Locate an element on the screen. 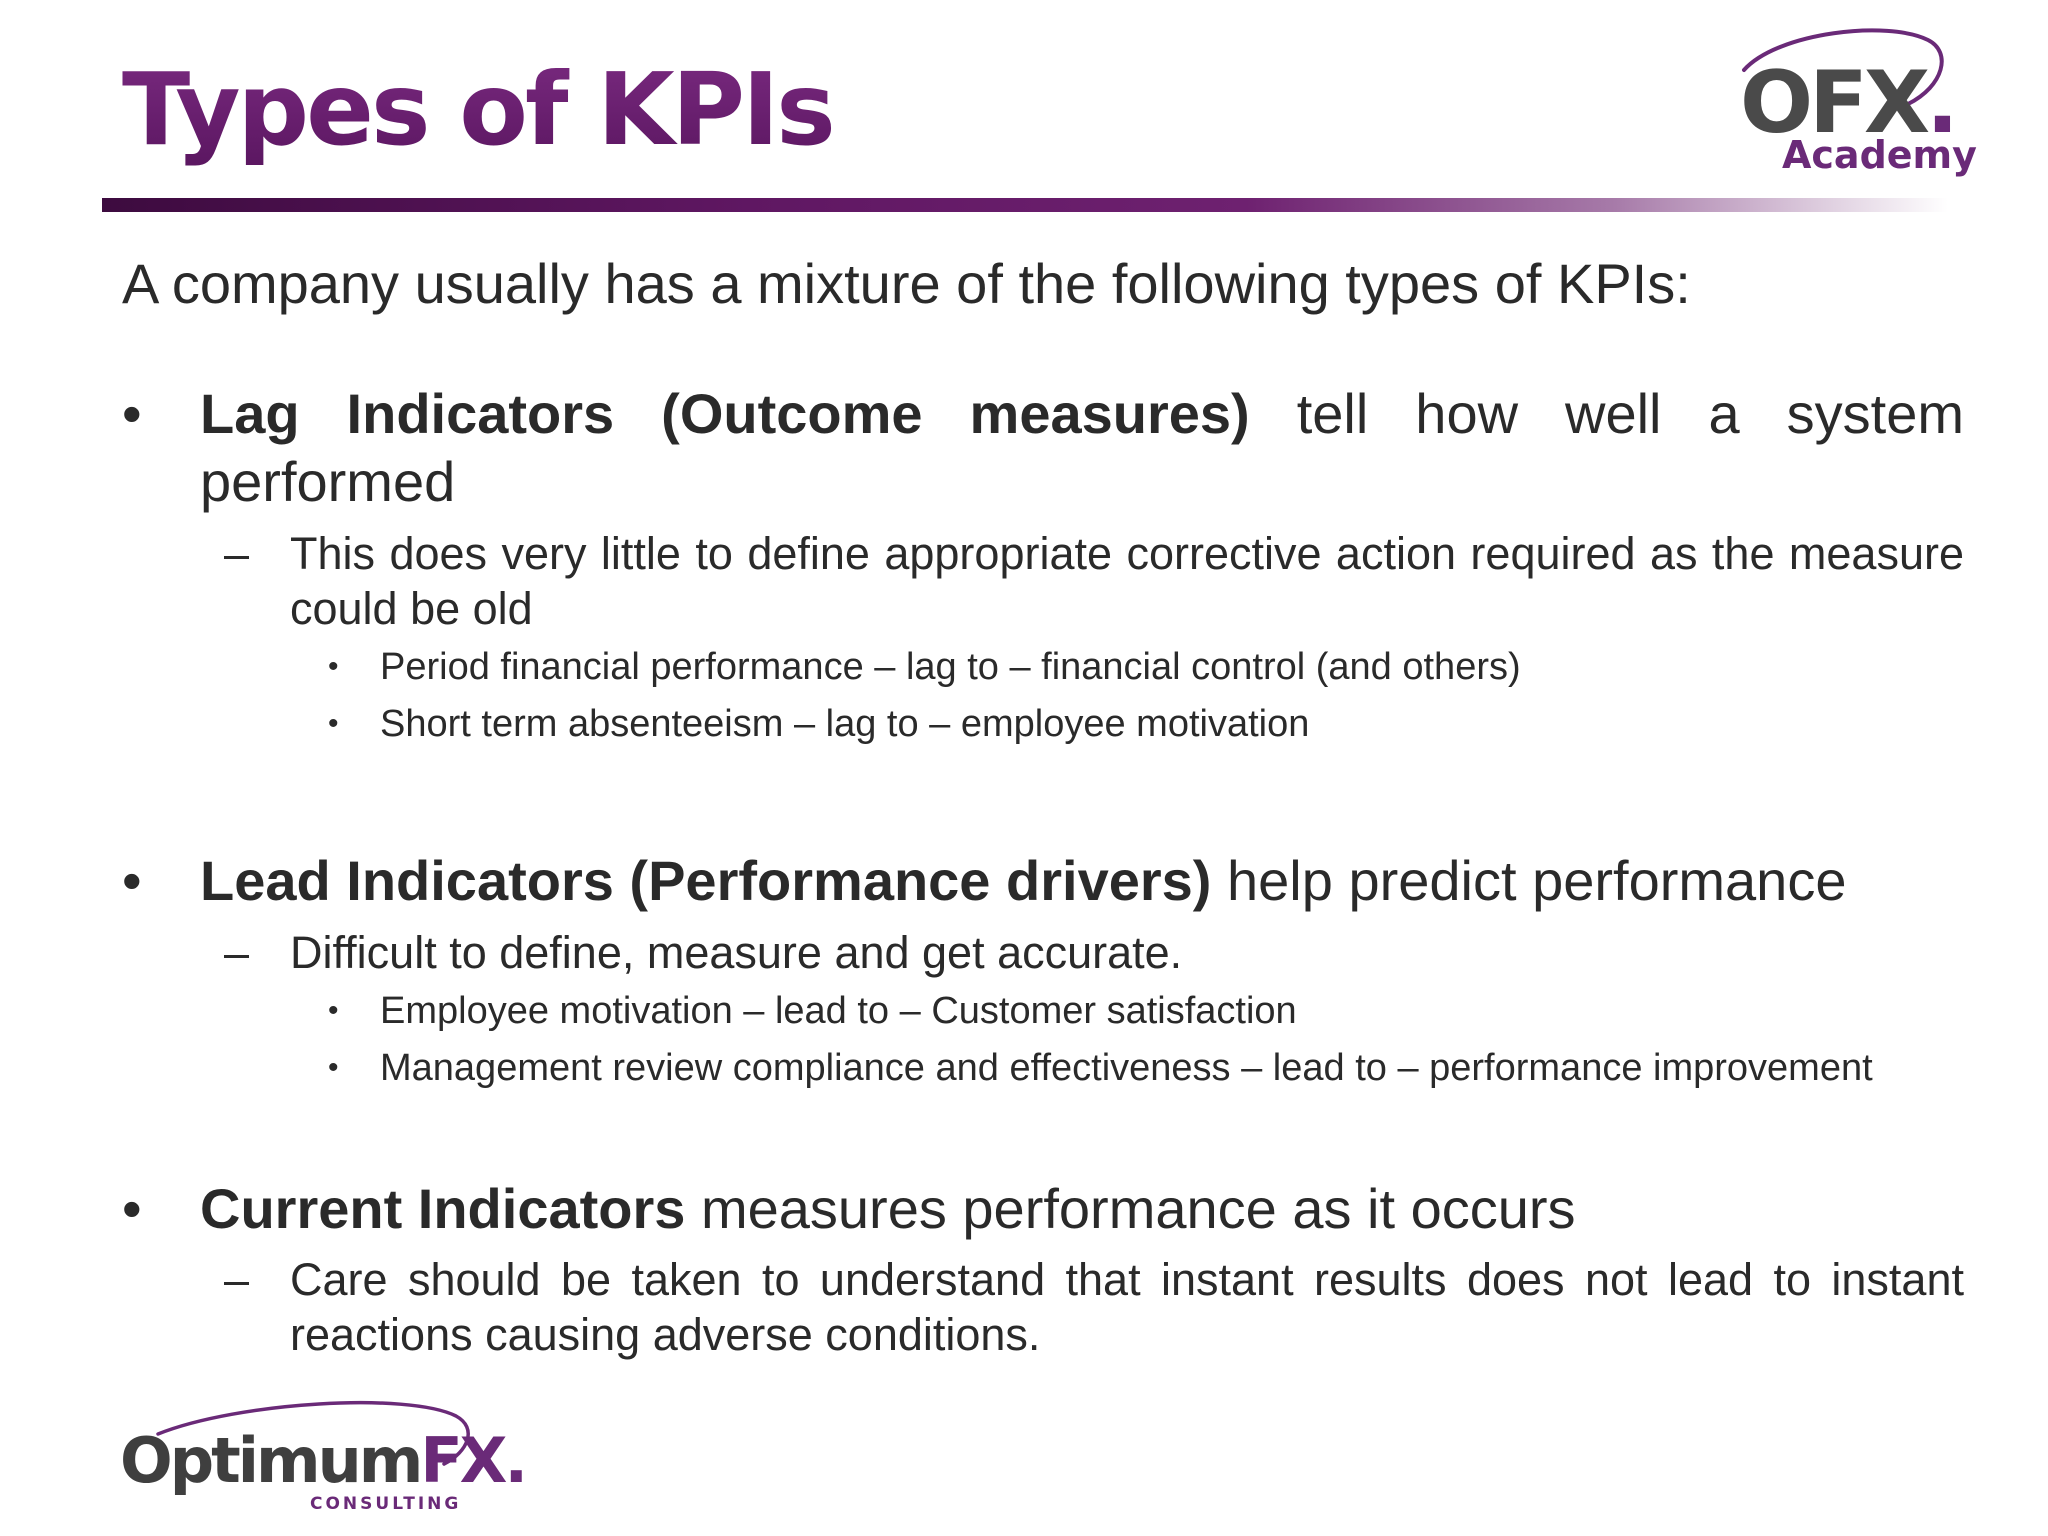 Image resolution: width=2048 pixels, height=1536 pixels. logo-subtitle: Academy is located at coordinates (1879, 155).